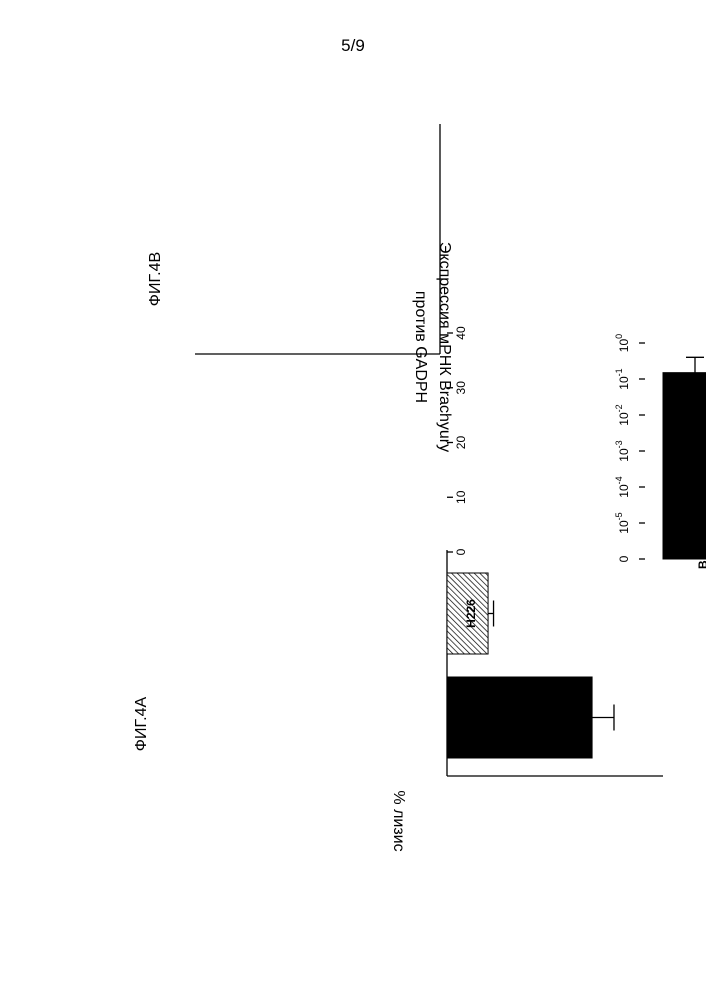 This screenshot has height=999, width=706. I want to click on chart-title: ФИГ.4B, so click(155, 279).